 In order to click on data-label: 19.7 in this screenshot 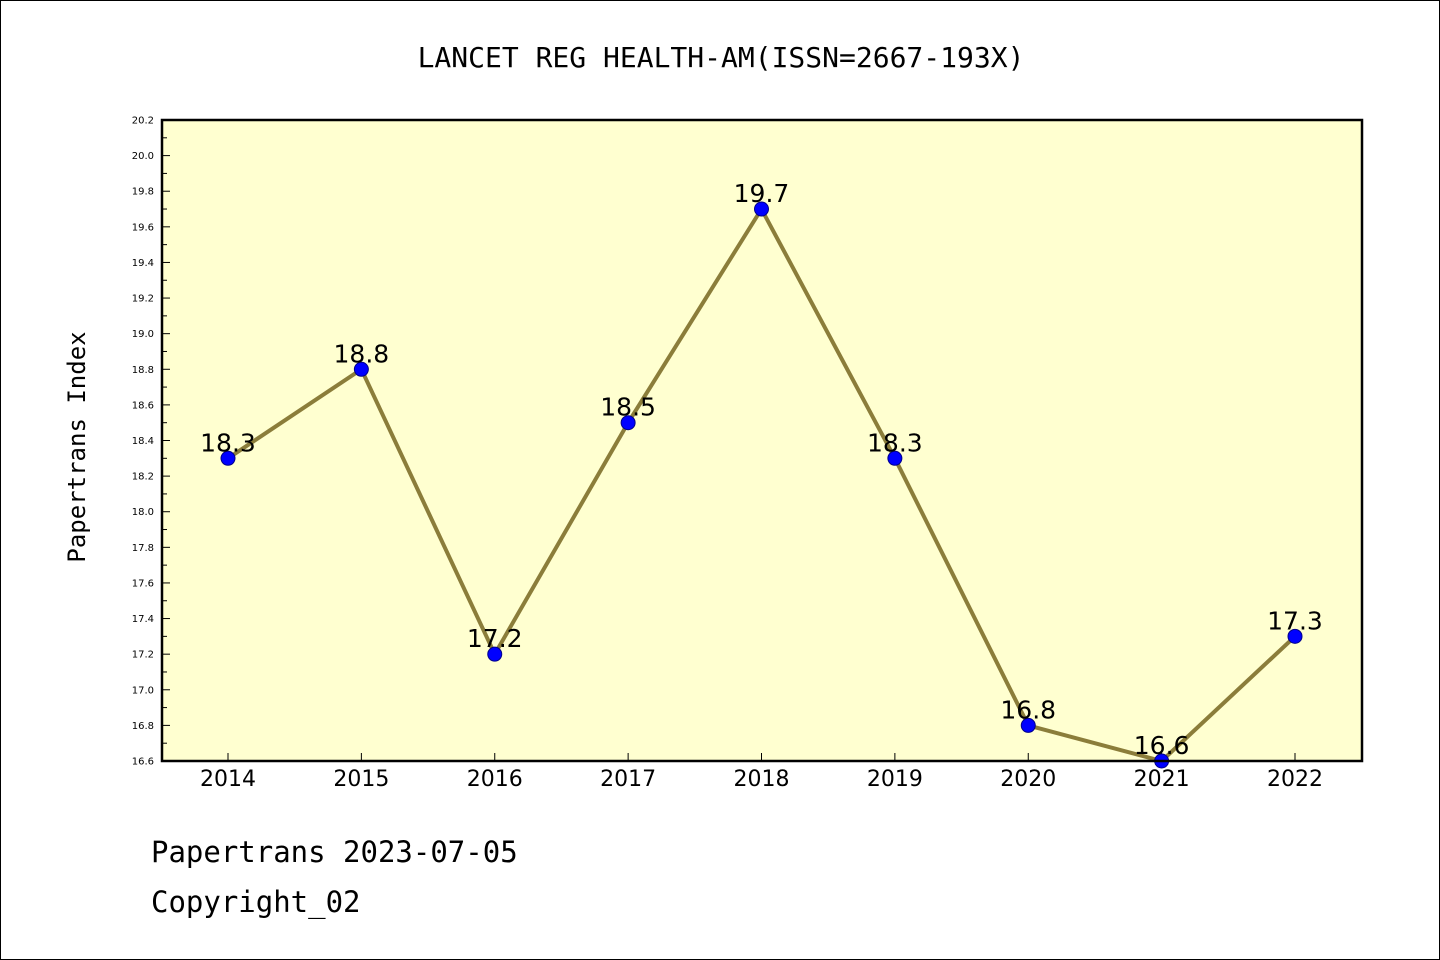, I will do `click(762, 193)`.